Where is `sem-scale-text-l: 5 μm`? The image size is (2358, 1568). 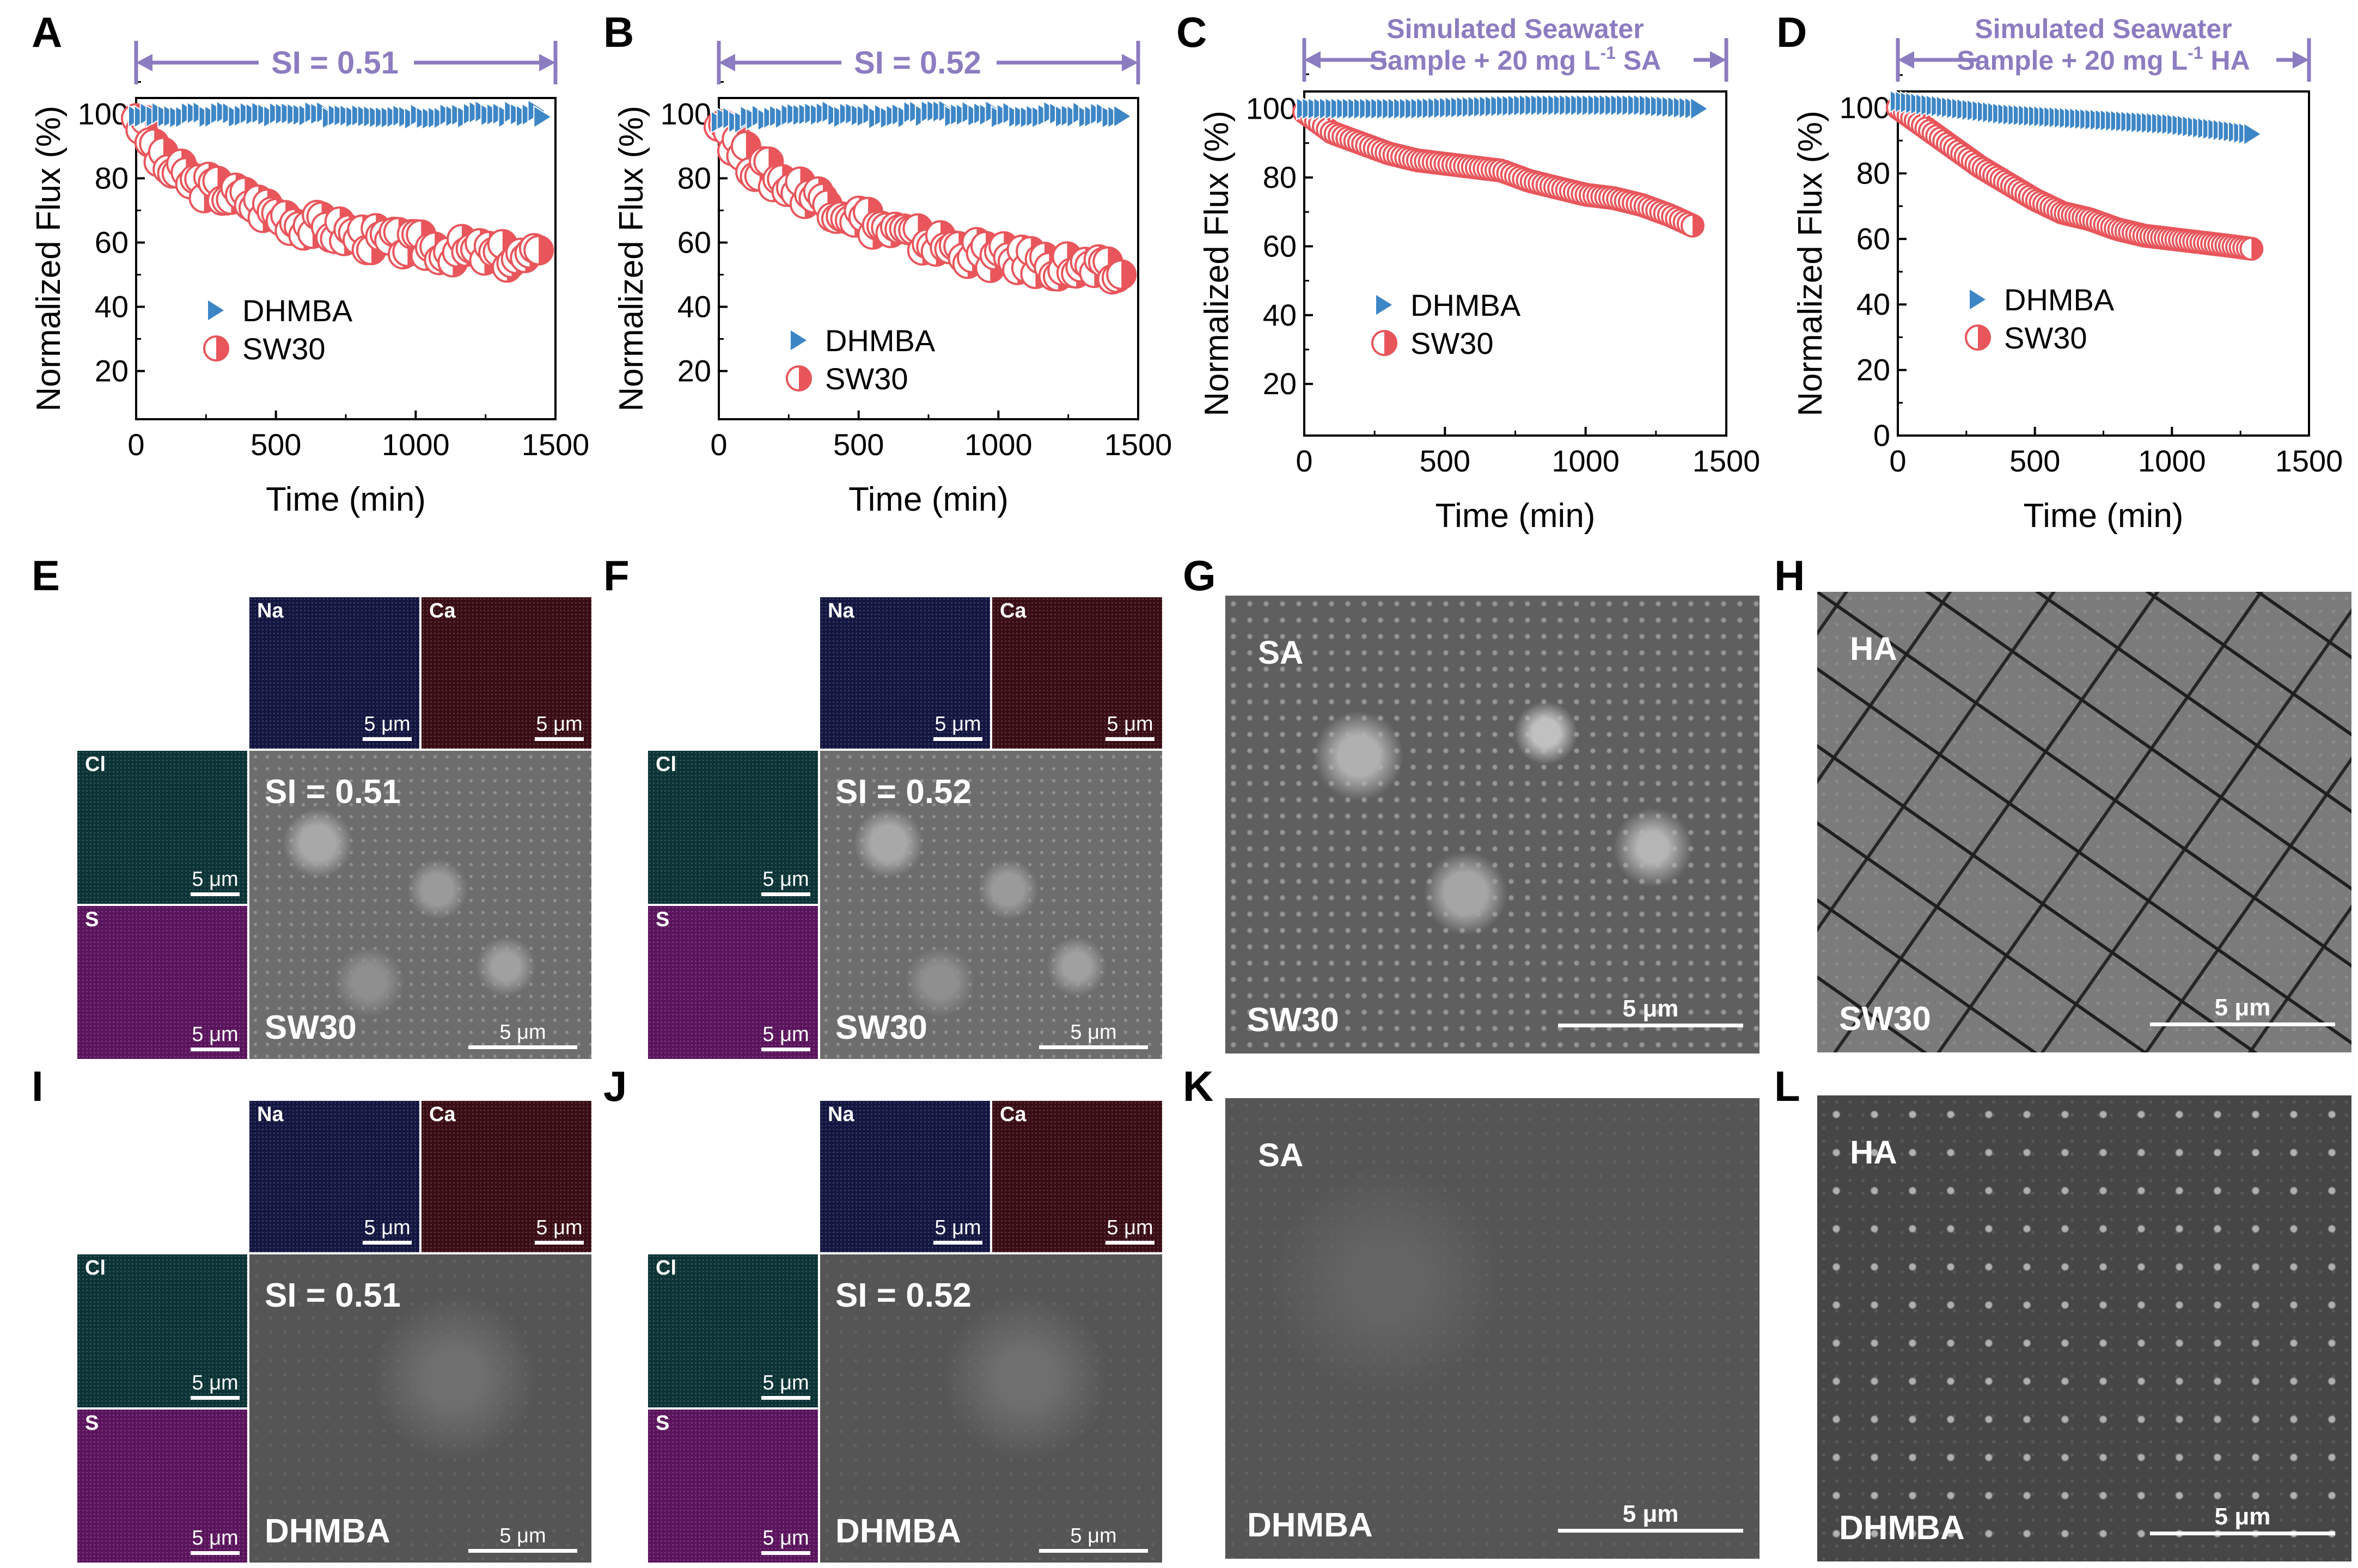
sem-scale-text-l: 5 μm is located at coordinates (2242, 1516).